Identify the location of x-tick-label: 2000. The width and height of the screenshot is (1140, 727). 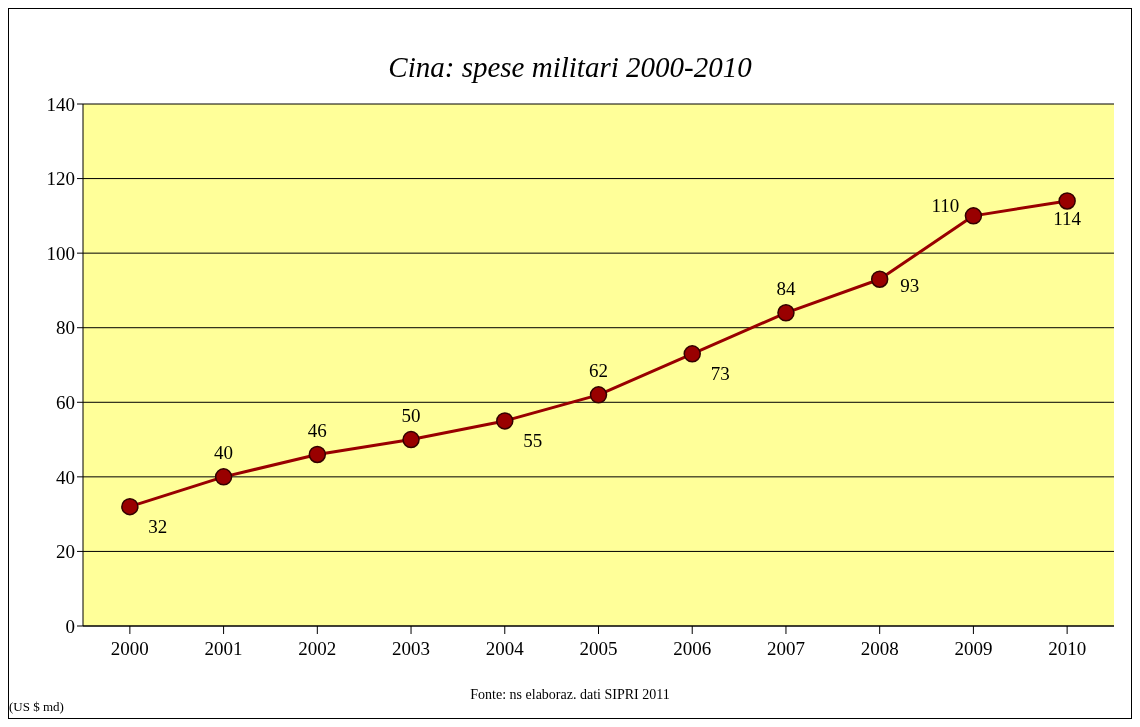
(129, 649).